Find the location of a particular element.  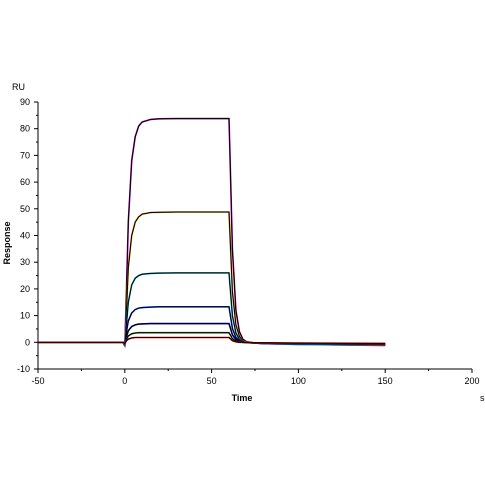

y-tick-label: 60 is located at coordinates (25, 182).